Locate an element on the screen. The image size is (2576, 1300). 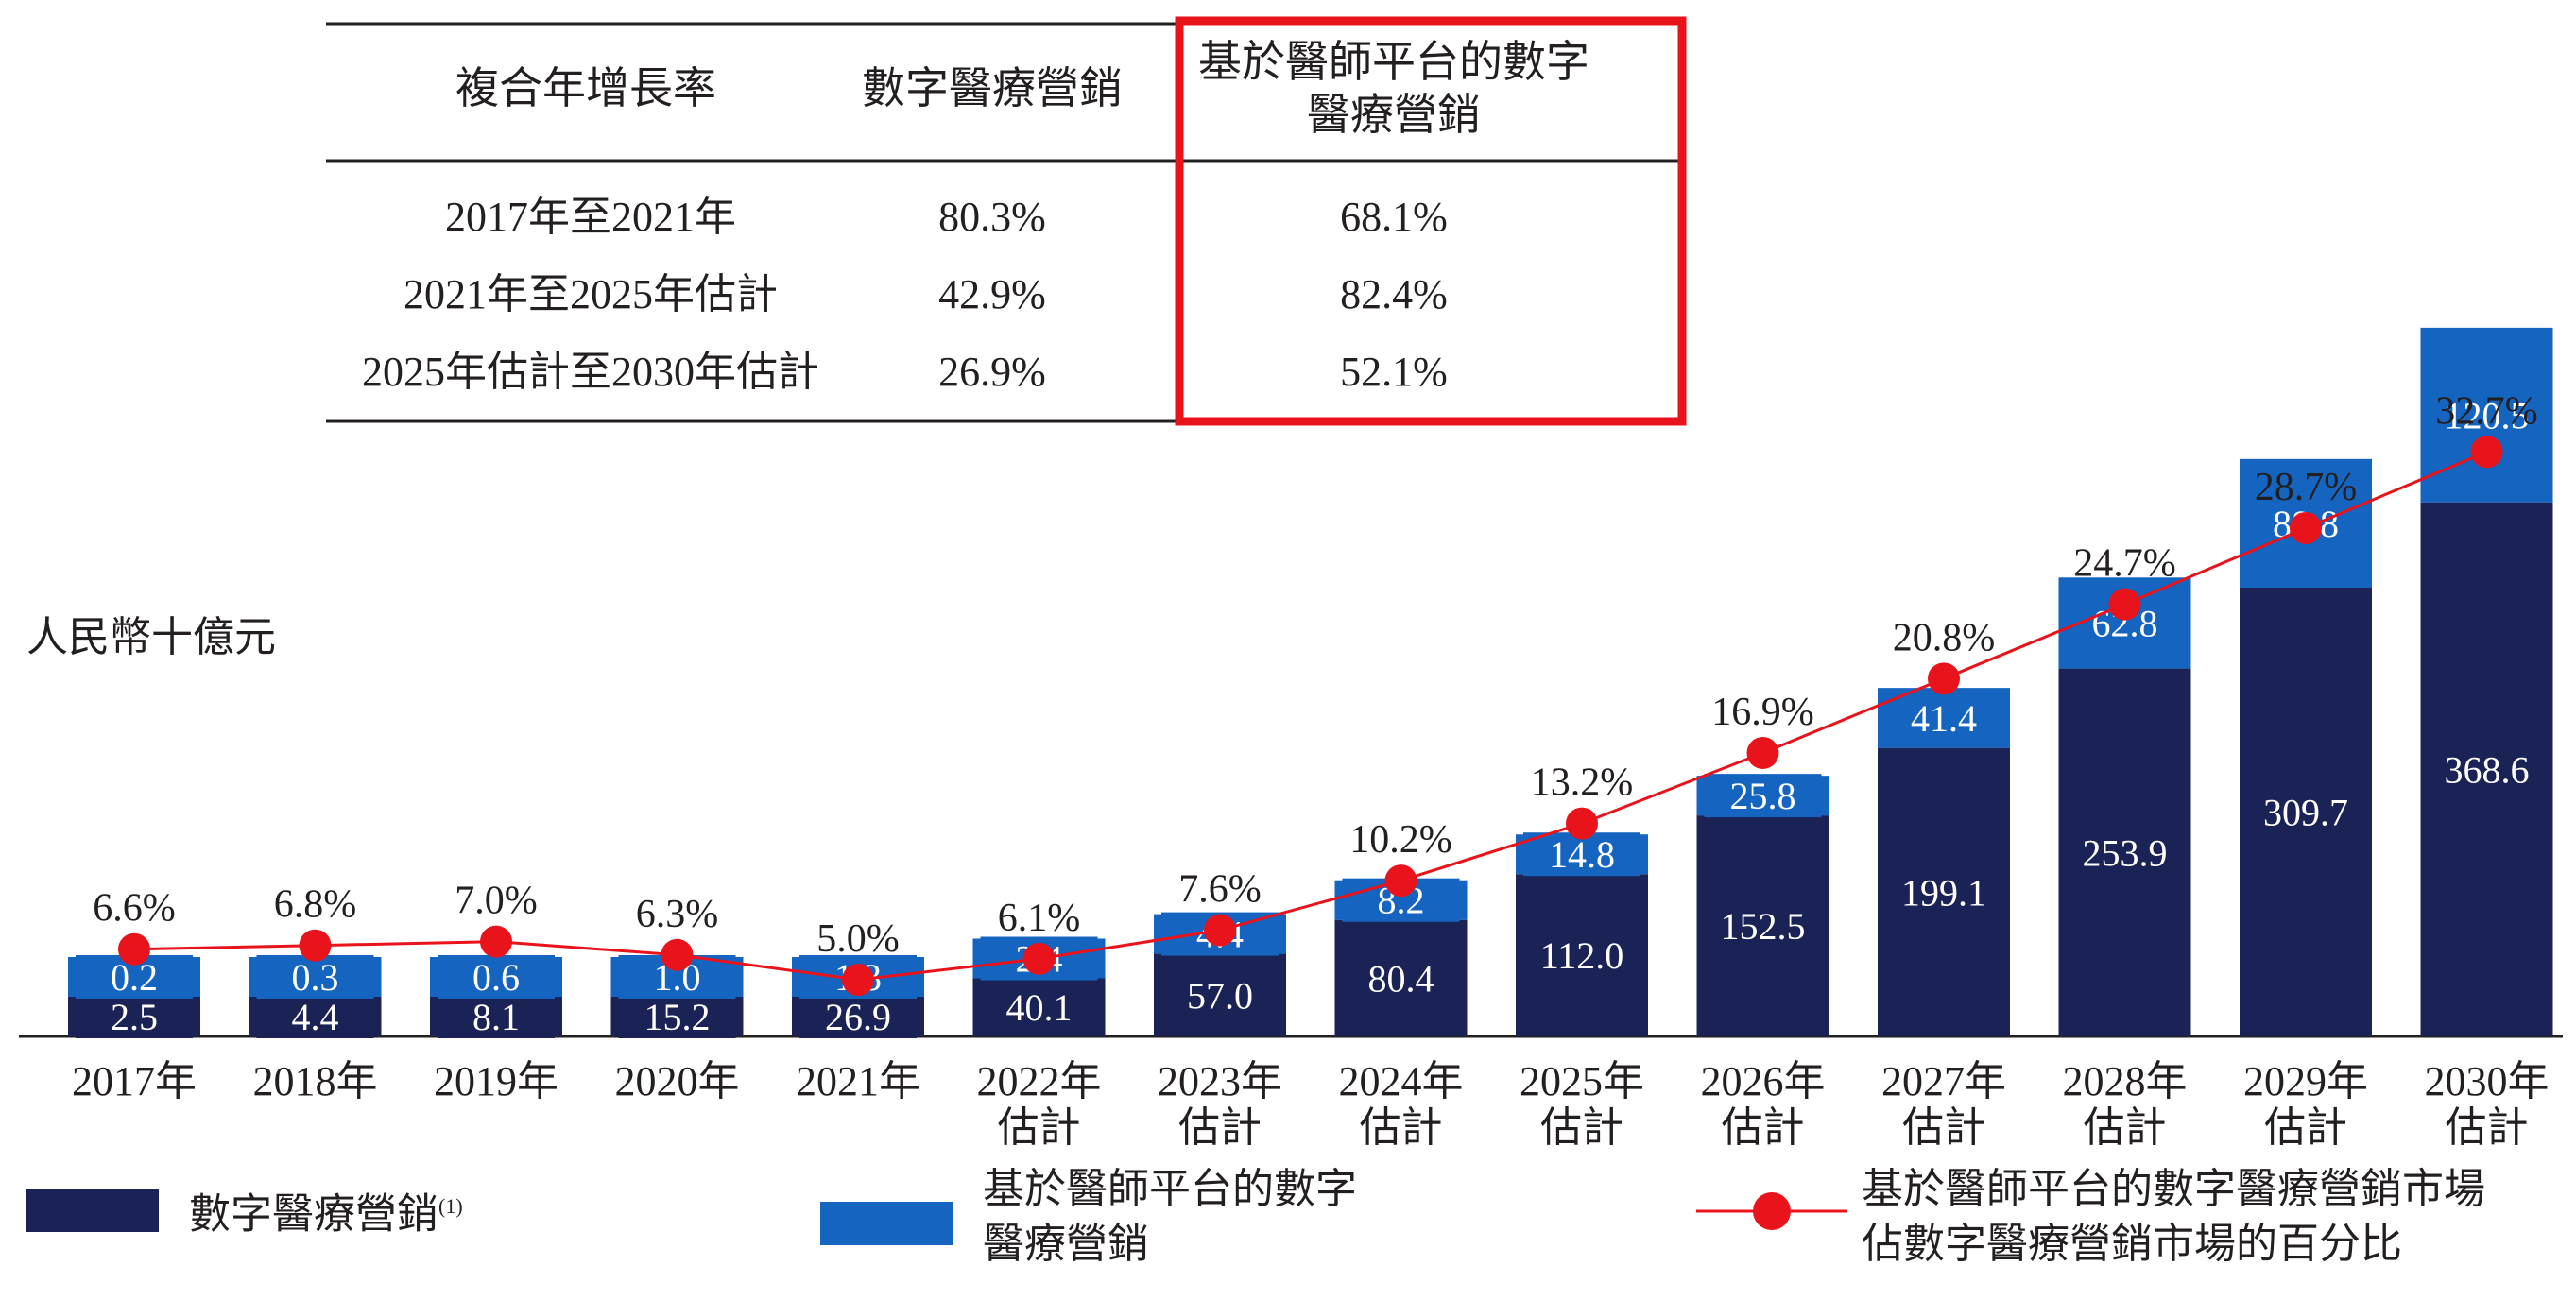
share-value-label: 13.2% is located at coordinates (1582, 783).